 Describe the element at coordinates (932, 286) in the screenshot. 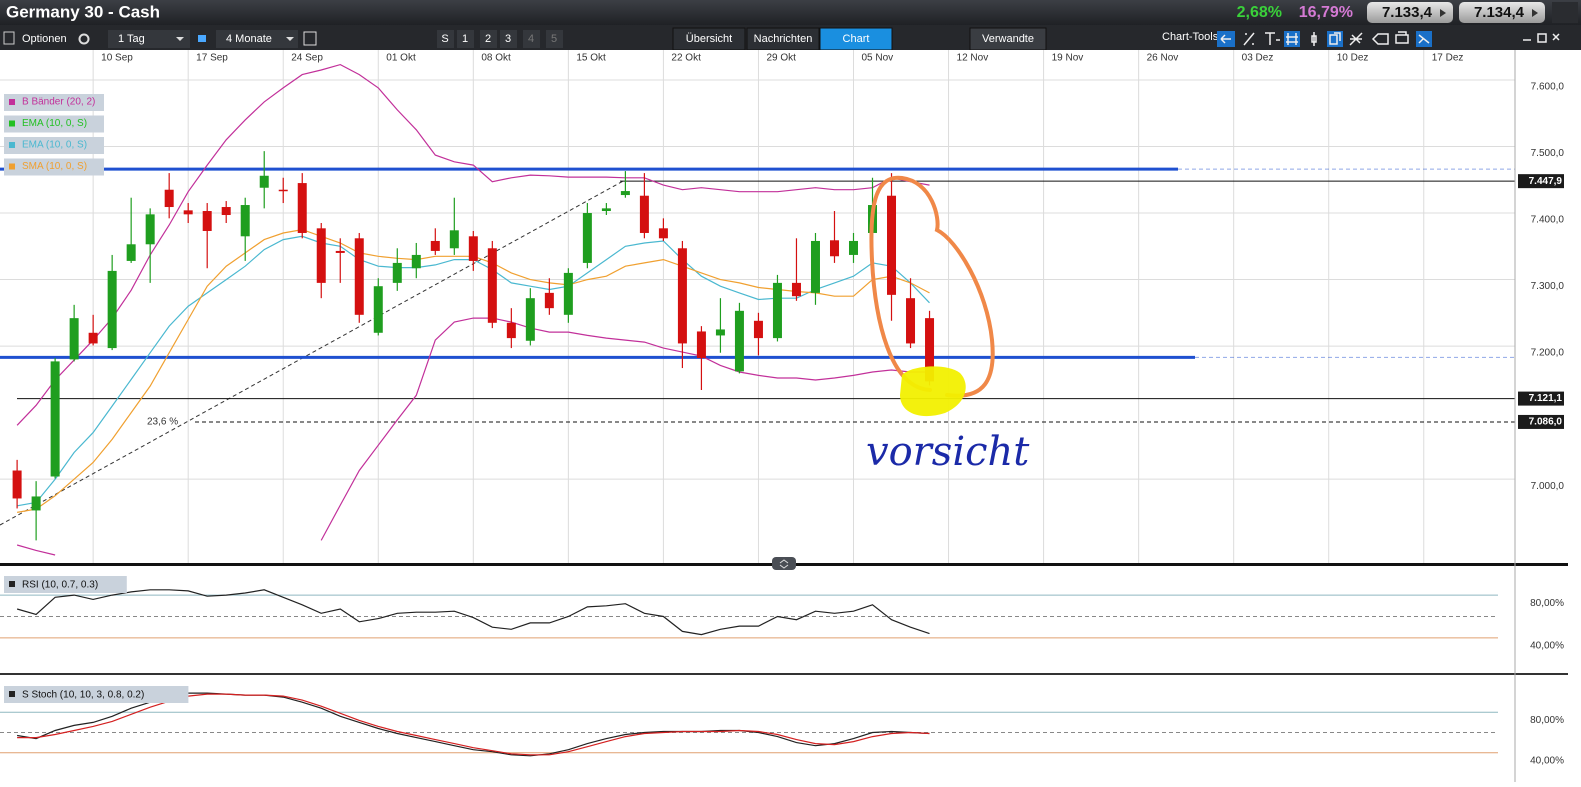

I see `orange-circle` at that location.